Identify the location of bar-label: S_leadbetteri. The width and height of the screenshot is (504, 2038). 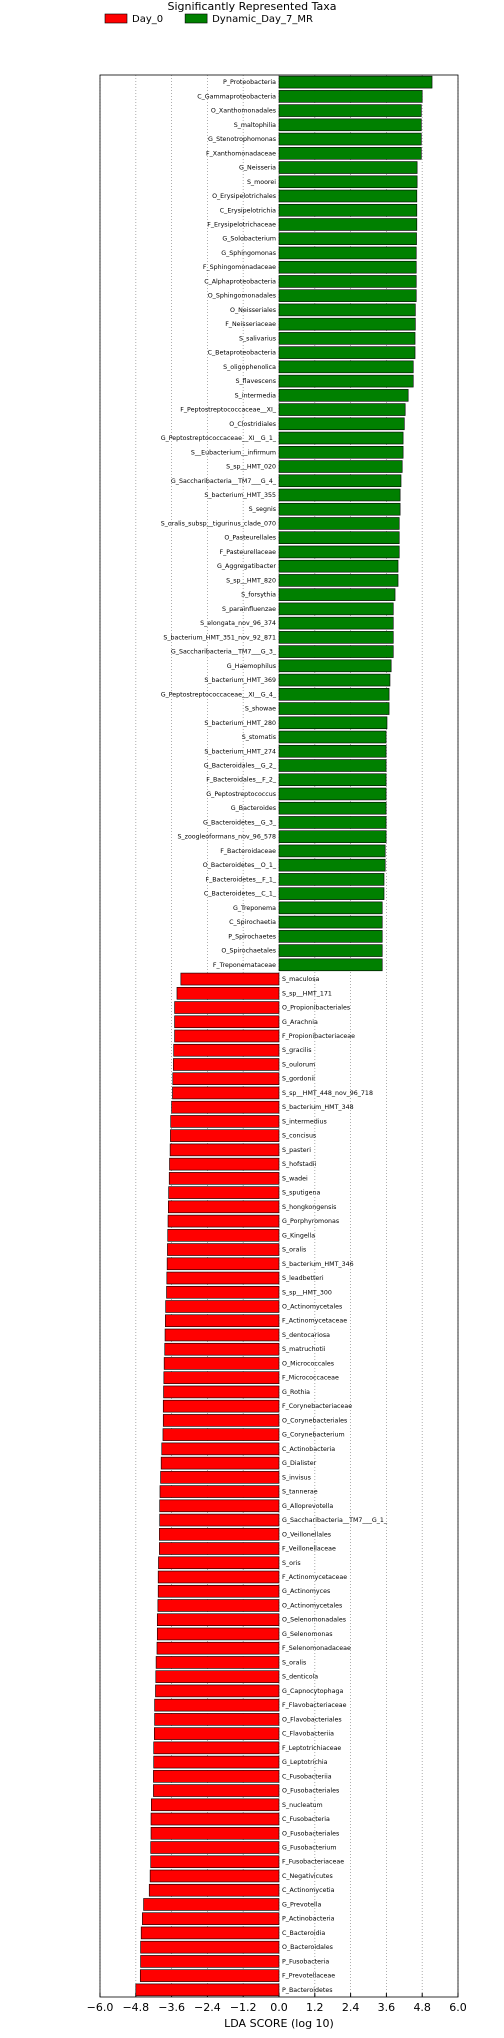
(303, 1278).